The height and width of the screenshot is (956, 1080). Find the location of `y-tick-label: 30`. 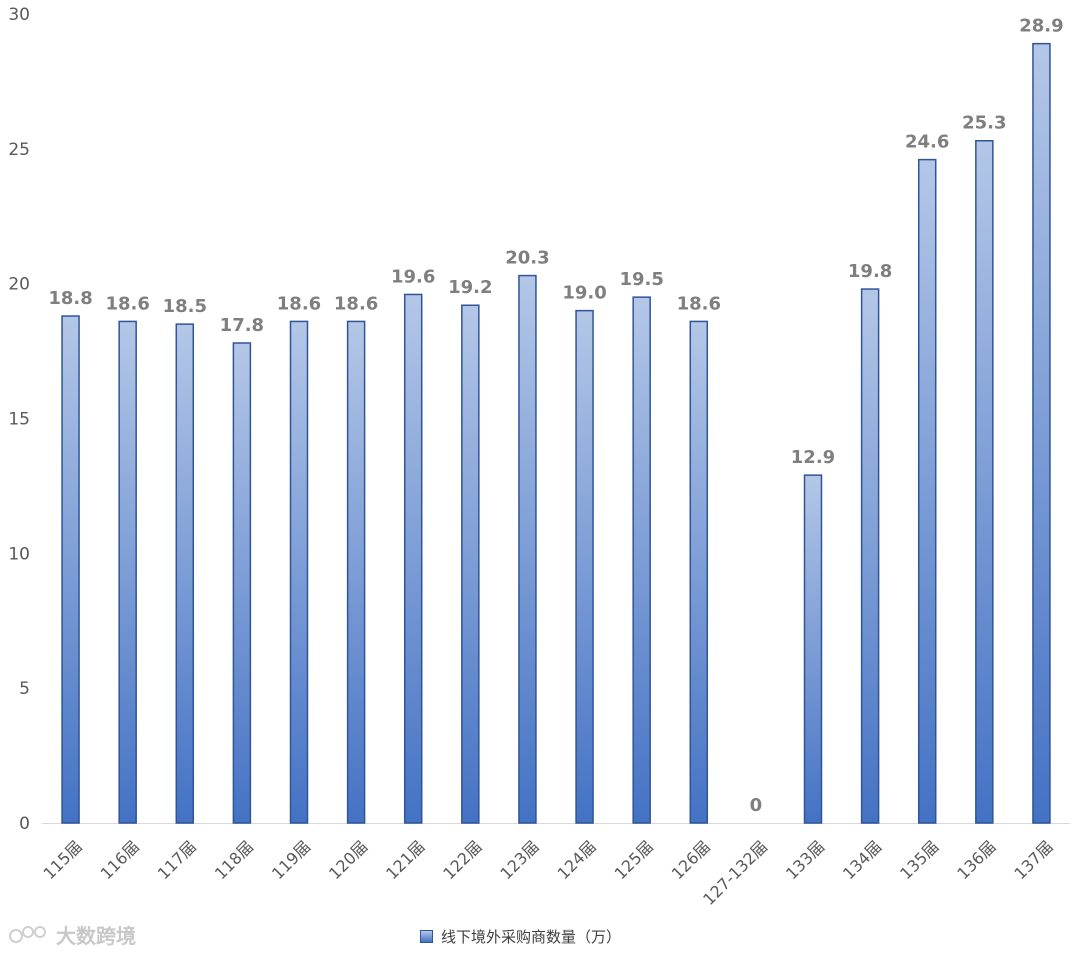

y-tick-label: 30 is located at coordinates (19, 15).